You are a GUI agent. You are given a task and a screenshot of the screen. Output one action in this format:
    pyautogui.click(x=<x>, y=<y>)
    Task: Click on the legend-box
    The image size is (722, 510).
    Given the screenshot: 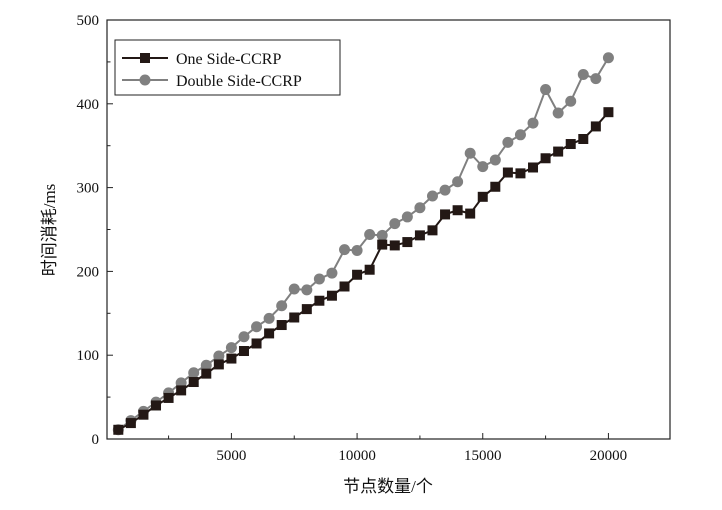 What is the action you would take?
    pyautogui.click(x=227, y=67)
    